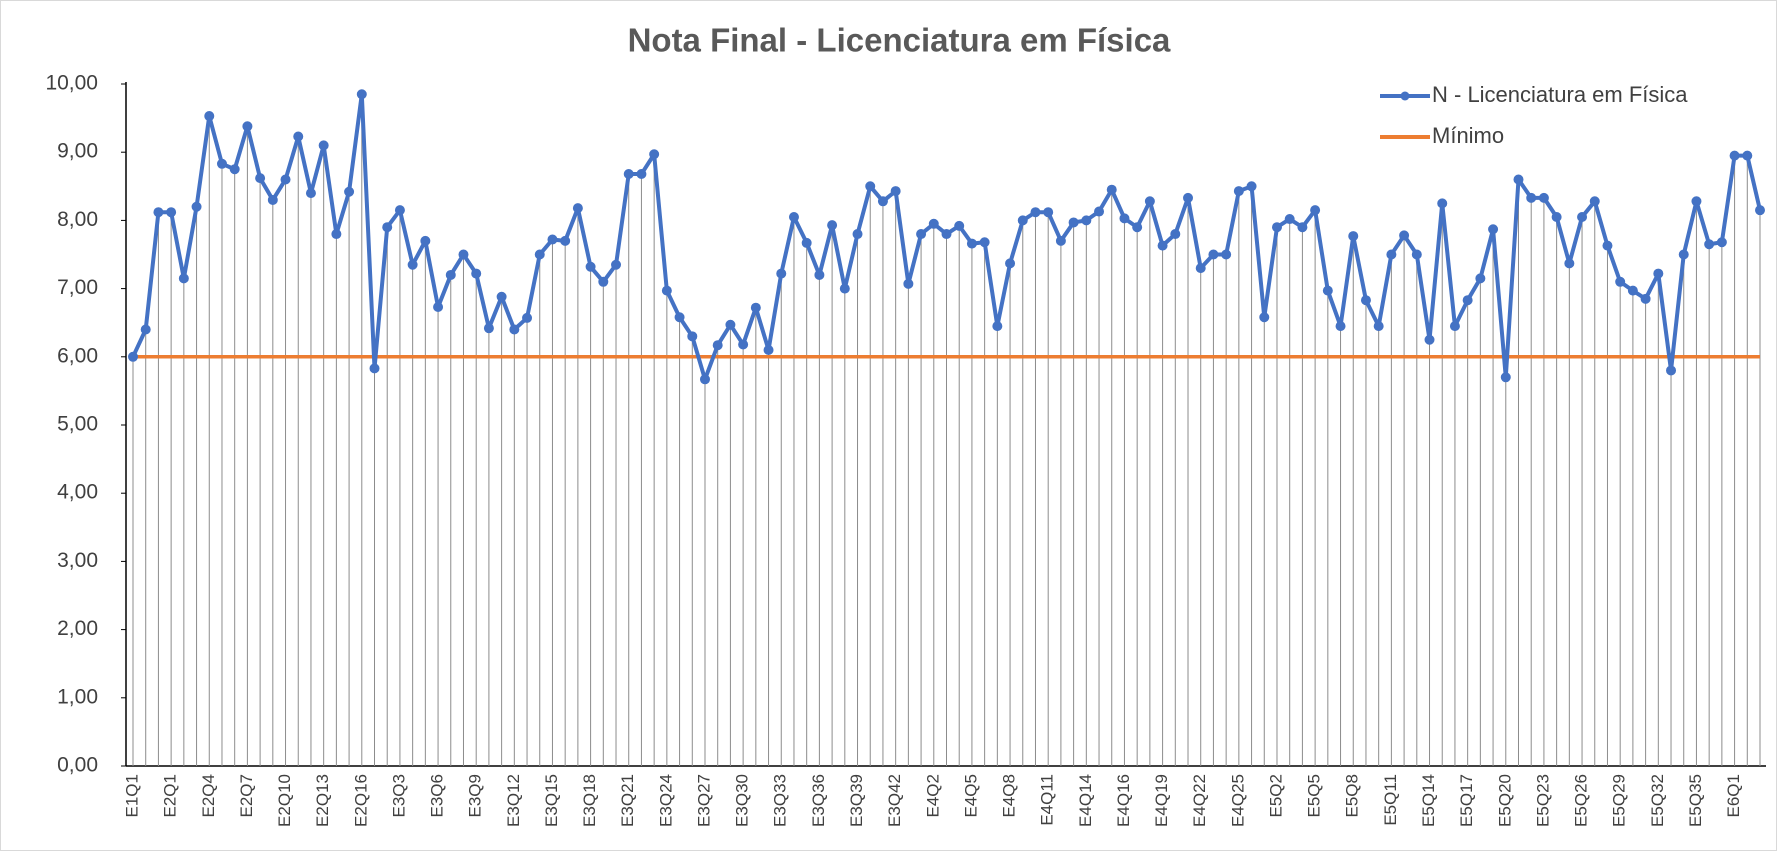  Describe the element at coordinates (475, 795) in the screenshot. I see `x-tick-label: E3Q9` at that location.